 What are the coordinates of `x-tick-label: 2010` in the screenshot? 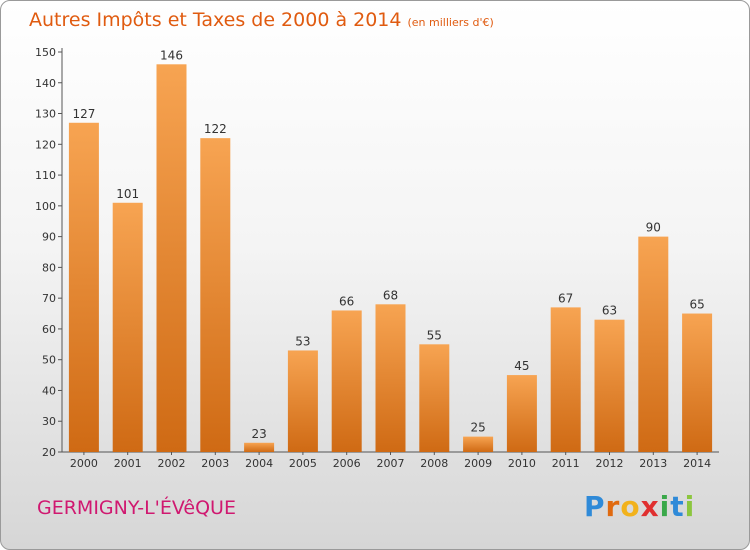 It's located at (522, 463).